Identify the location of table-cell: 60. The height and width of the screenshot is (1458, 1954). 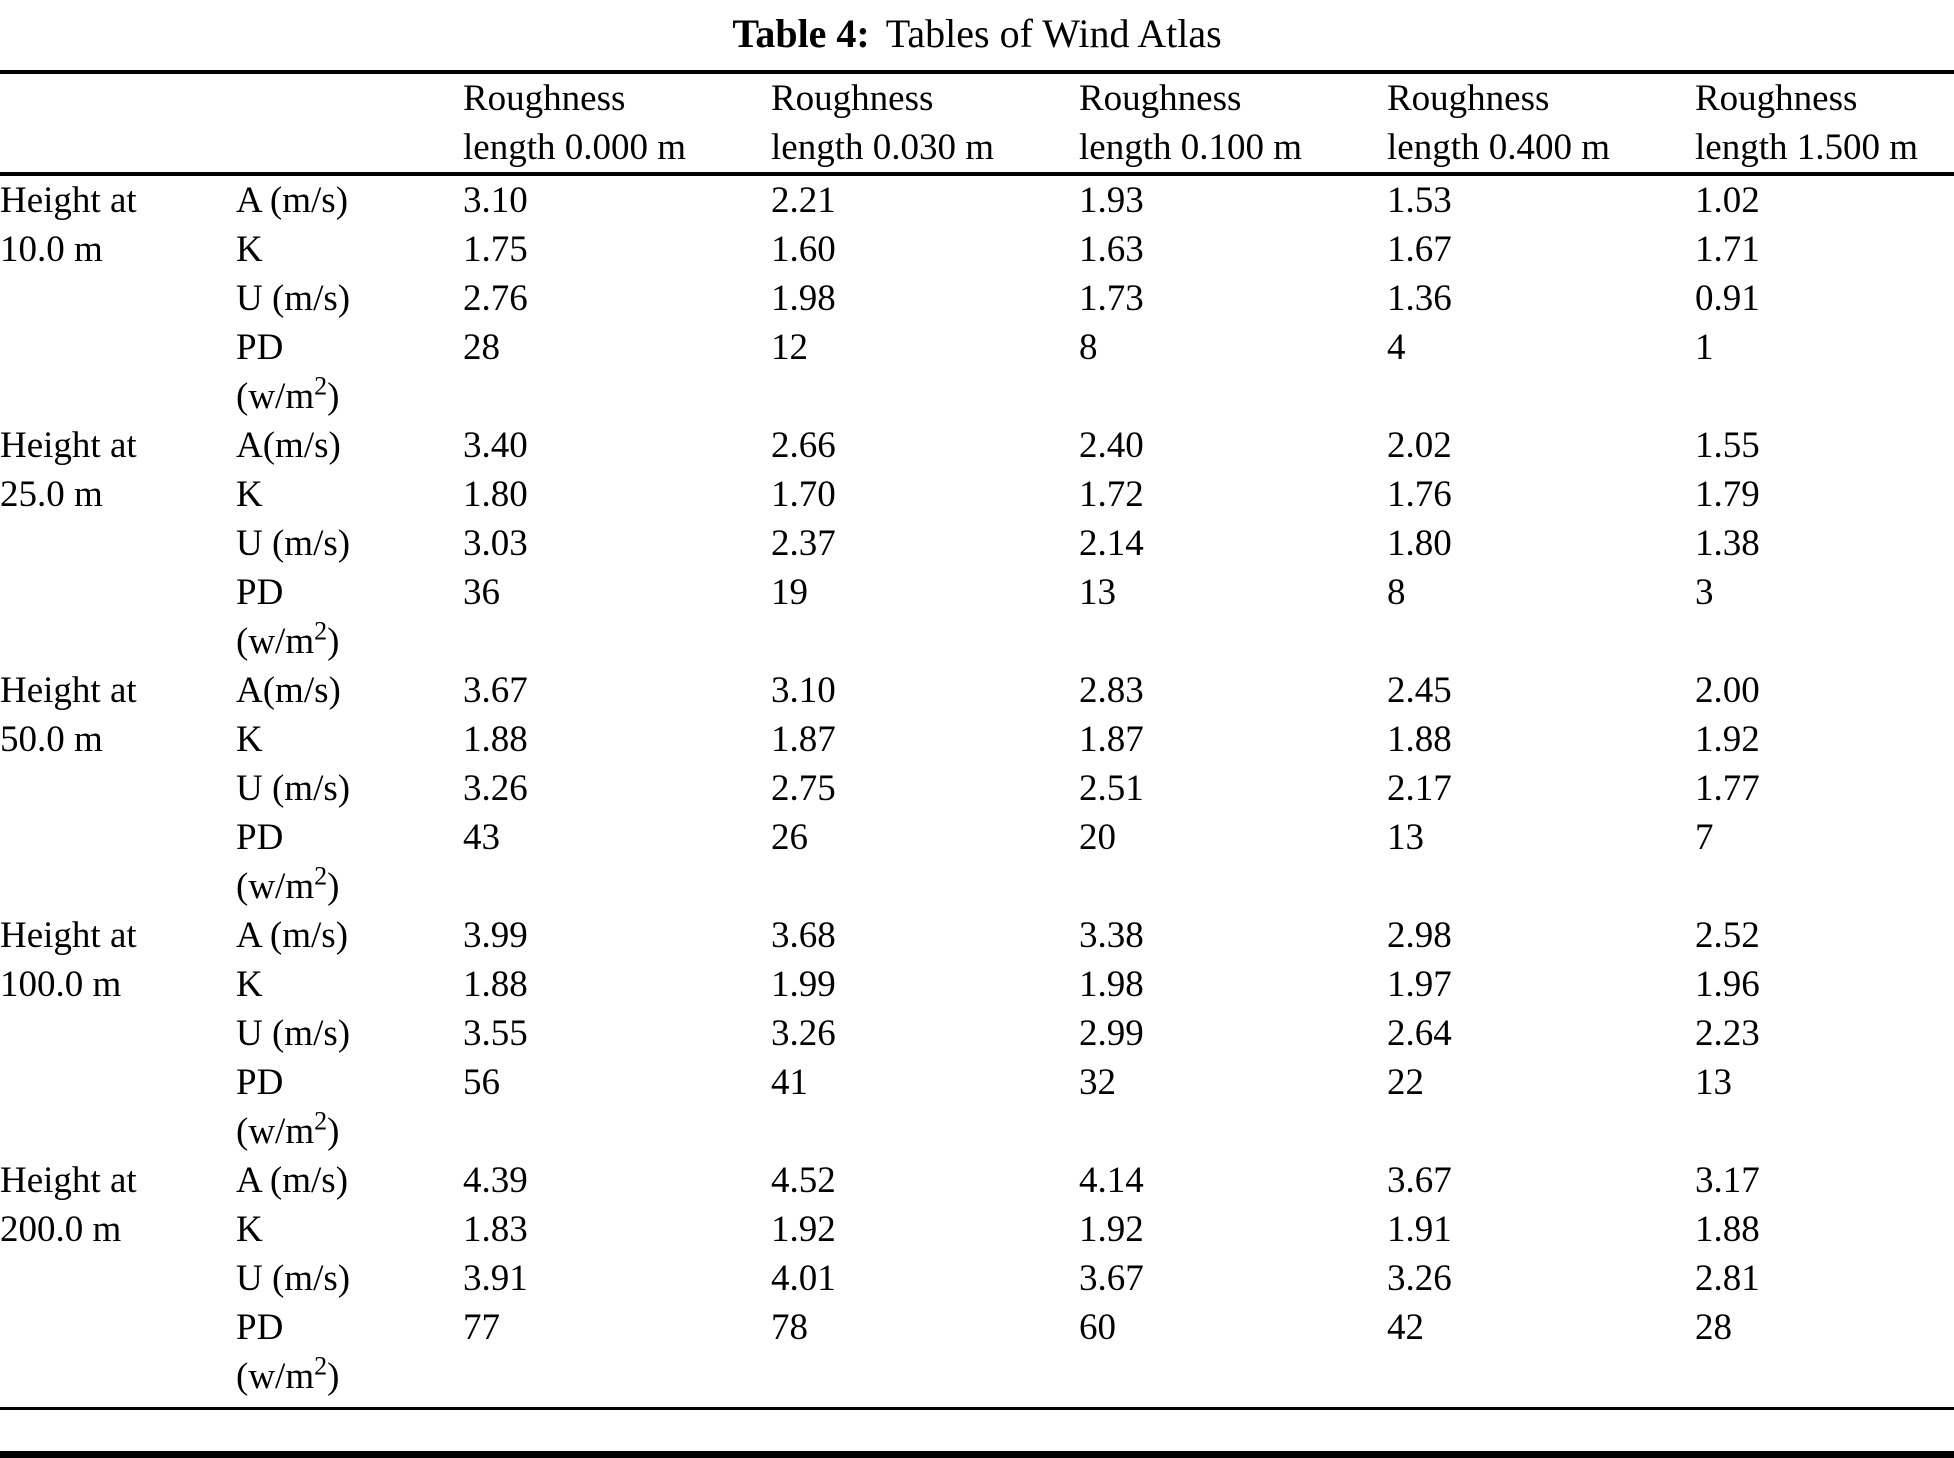
(1097, 1327).